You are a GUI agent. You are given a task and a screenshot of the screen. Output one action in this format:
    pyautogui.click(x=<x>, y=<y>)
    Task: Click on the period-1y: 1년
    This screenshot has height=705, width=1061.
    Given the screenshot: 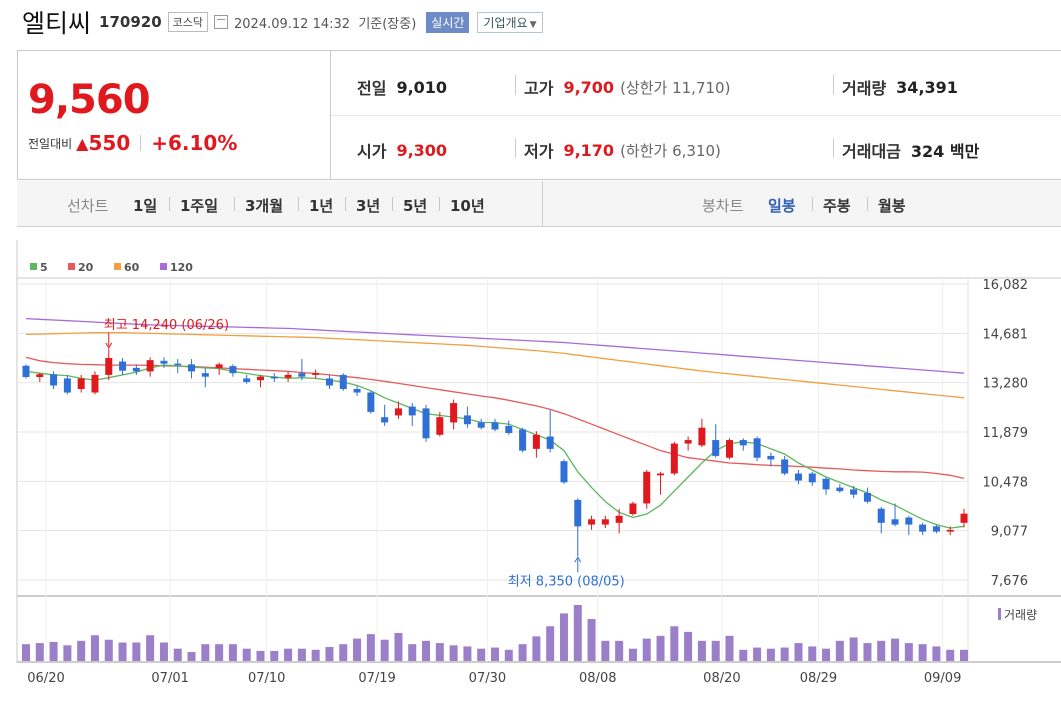 What is the action you would take?
    pyautogui.click(x=321, y=206)
    